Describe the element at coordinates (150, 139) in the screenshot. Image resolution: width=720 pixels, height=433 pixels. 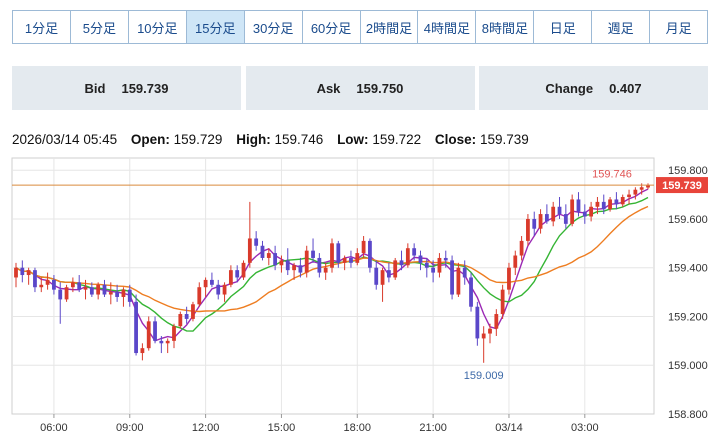
I see `open-label: Open:` at that location.